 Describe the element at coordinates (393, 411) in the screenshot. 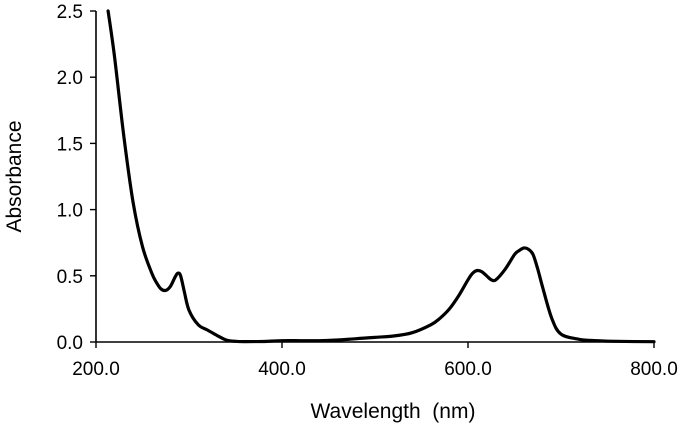

I see `x-axis-title: Wavelength (nm)` at that location.